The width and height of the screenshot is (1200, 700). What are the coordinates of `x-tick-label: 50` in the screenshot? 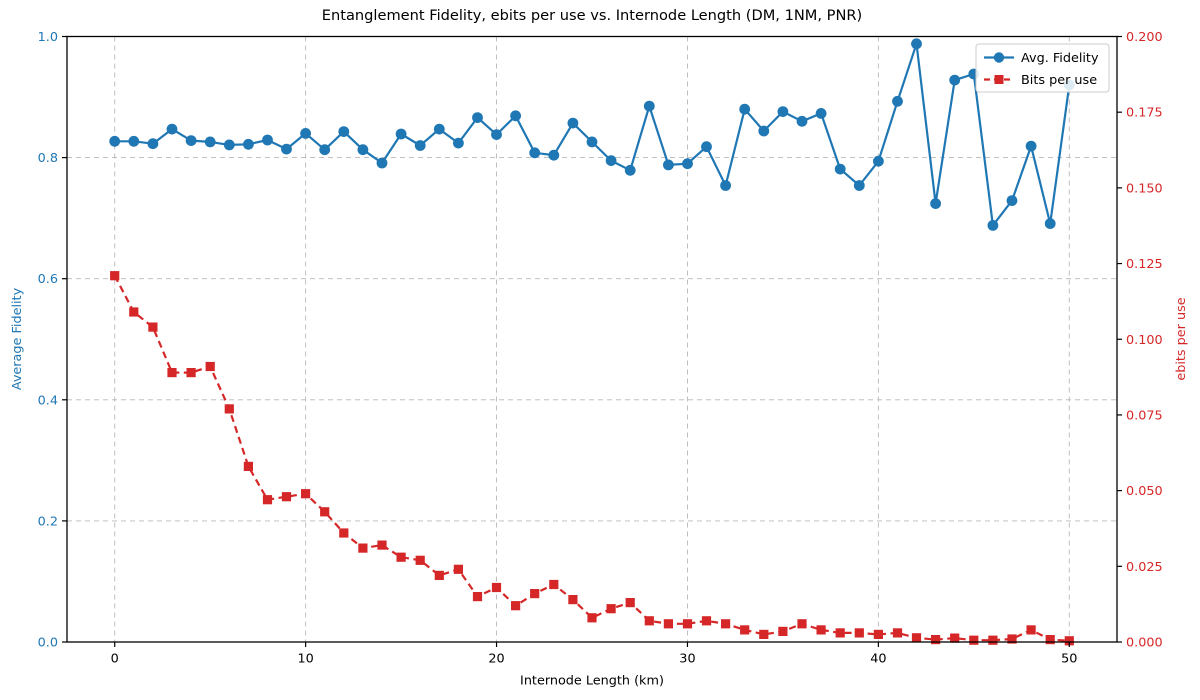 It's located at (1069, 659).